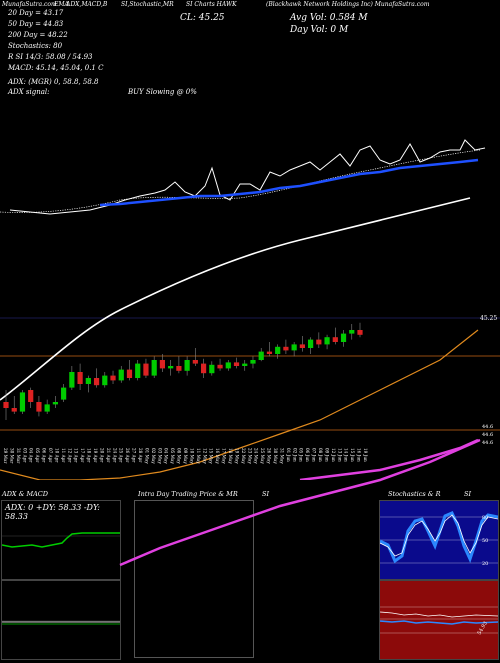  What do you see at coordinates (339, 455) in the screenshot?
I see `date-tick-label: 13 Jun` at bounding box center [339, 455].